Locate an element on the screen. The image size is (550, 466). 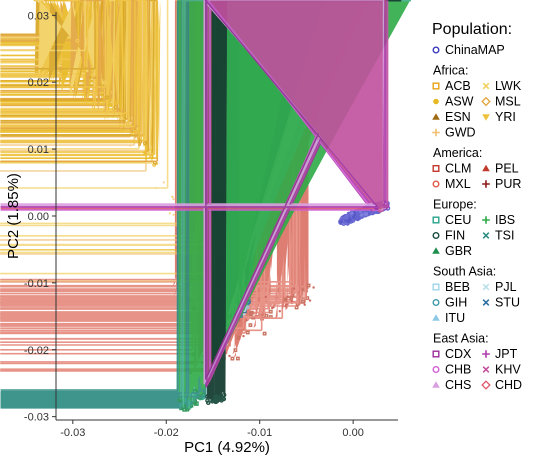
legend-label: JPT is located at coordinates (506, 354).